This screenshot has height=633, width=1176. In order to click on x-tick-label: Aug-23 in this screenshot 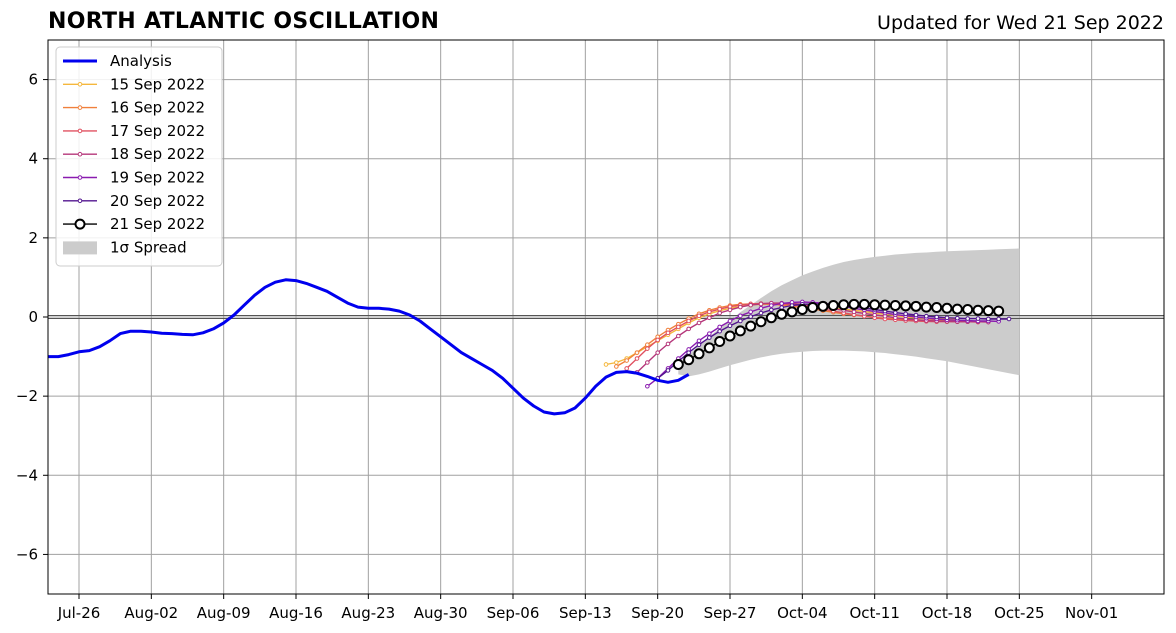, I will do `click(368, 613)`.